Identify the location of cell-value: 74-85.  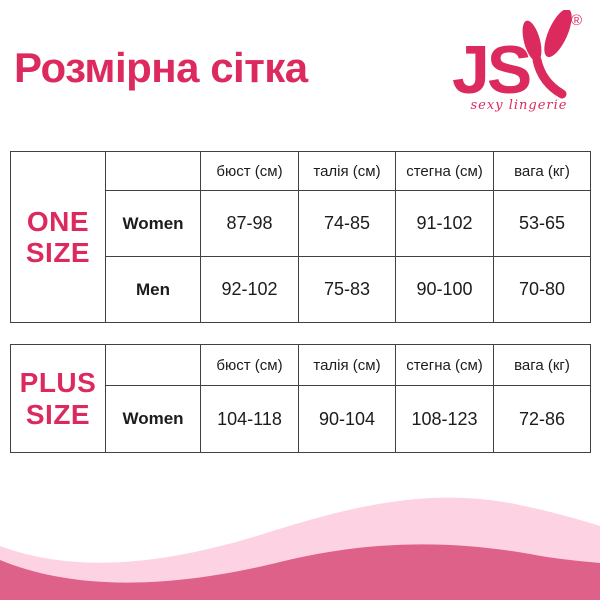
(347, 223).